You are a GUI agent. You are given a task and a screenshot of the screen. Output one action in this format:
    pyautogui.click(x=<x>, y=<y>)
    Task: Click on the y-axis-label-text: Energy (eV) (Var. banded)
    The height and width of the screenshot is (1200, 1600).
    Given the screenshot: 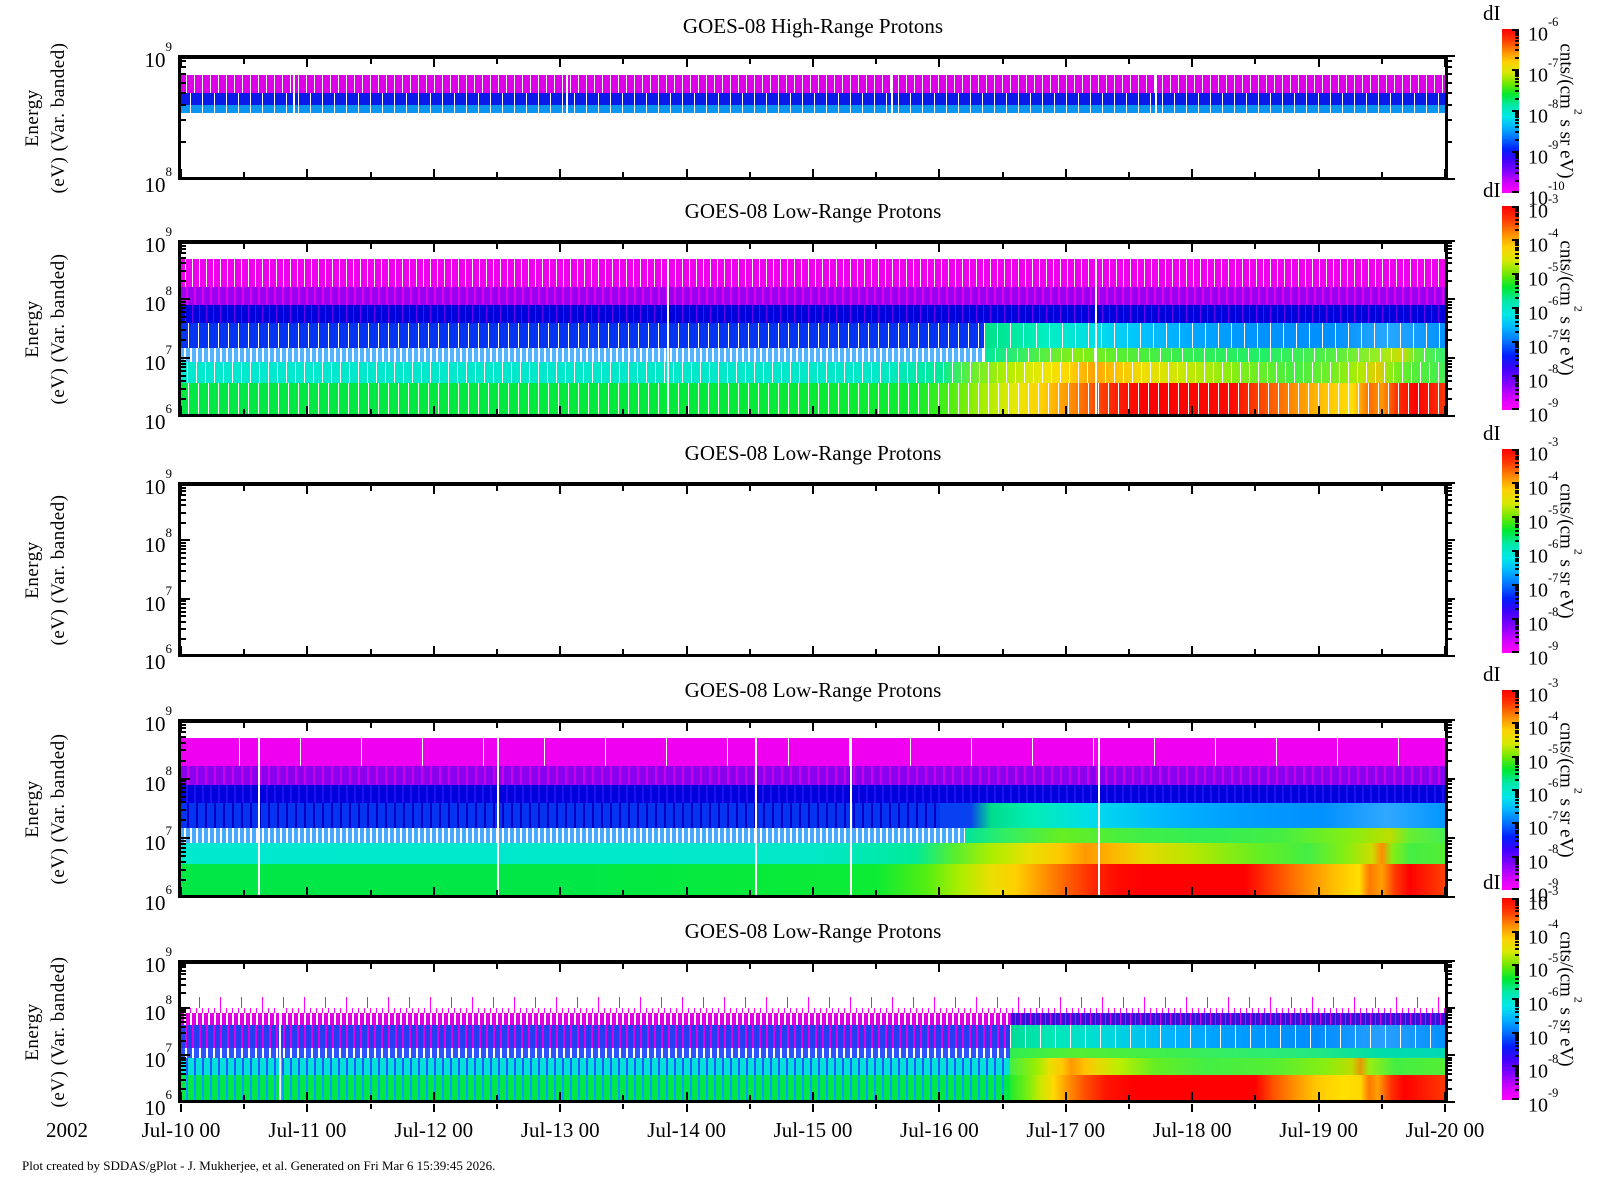 What is the action you would take?
    pyautogui.click(x=46, y=328)
    